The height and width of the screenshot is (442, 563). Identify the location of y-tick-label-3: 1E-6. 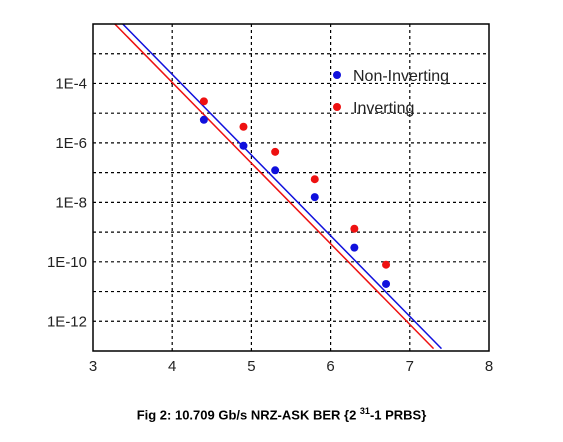
(71, 143).